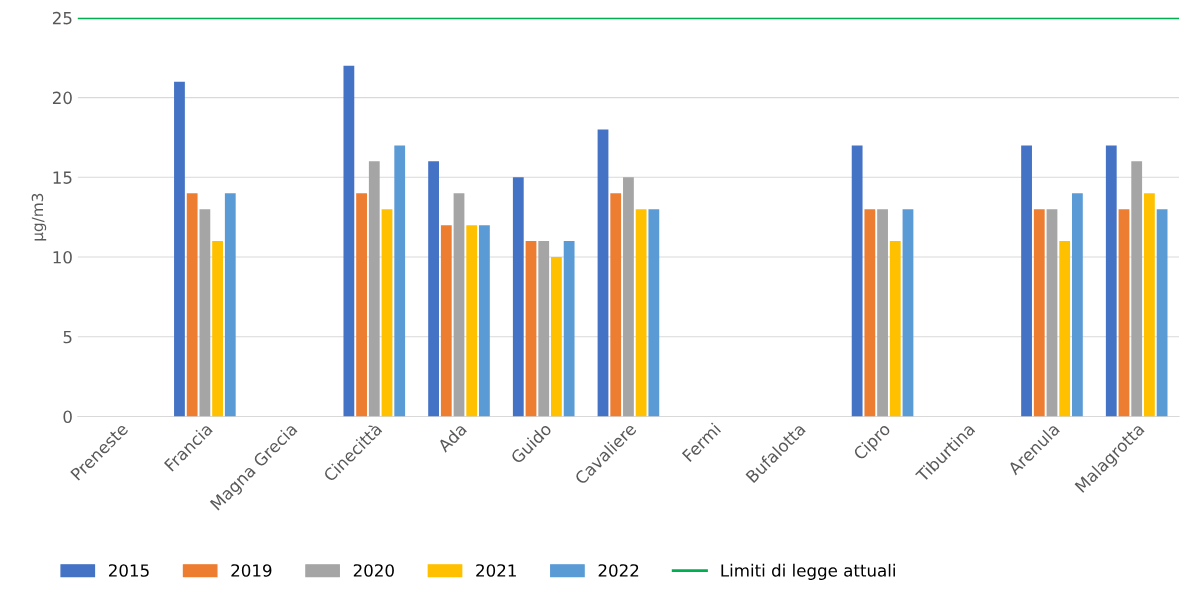  What do you see at coordinates (39, 217) in the screenshot?
I see `y-axis-title: µg/m3` at bounding box center [39, 217].